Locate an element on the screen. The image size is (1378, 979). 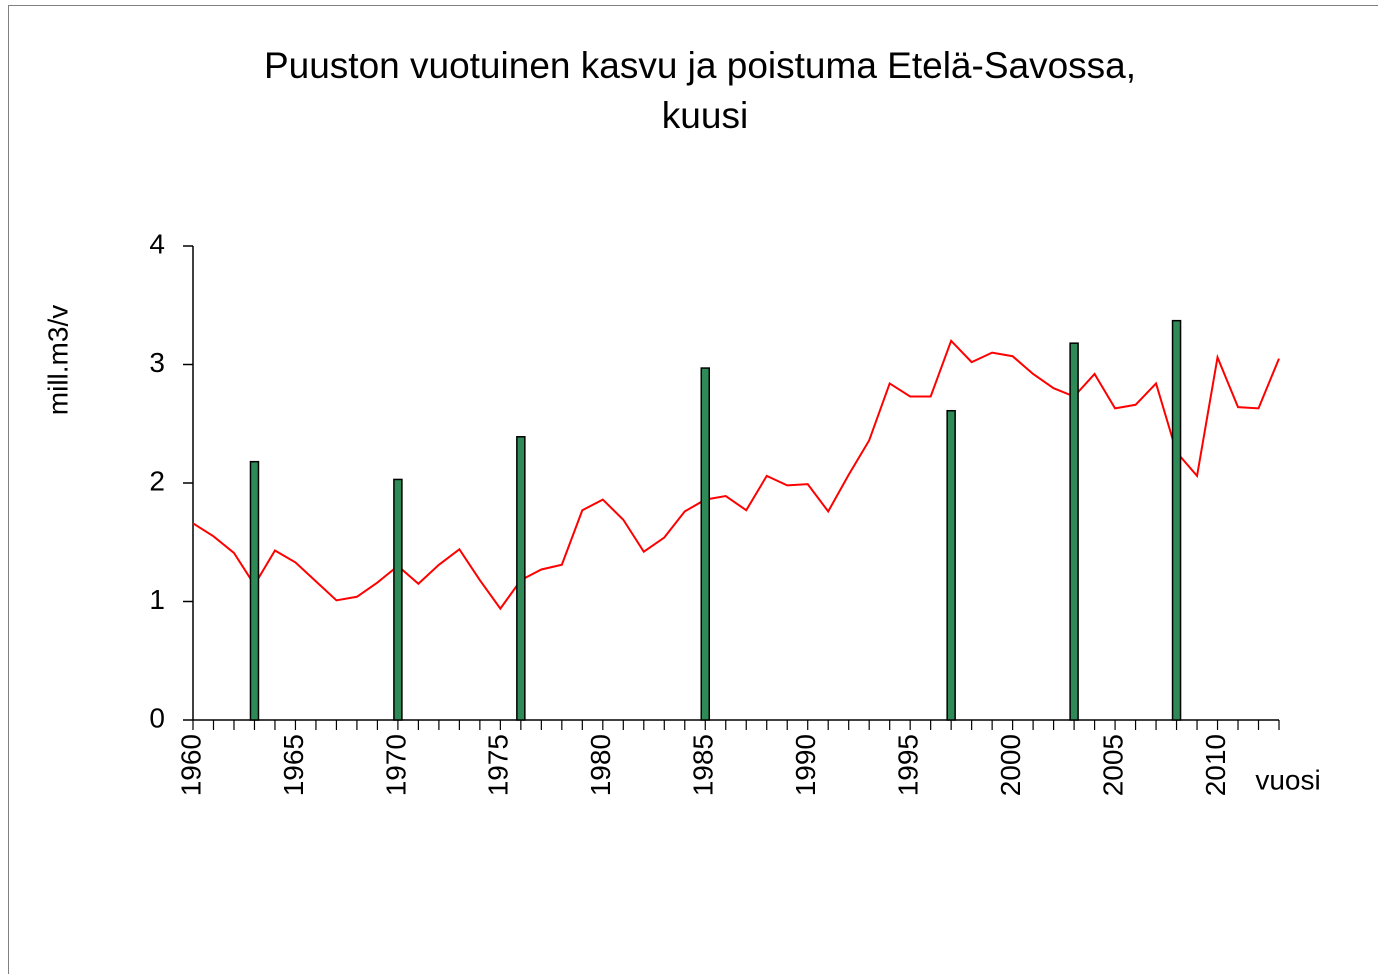
x-tick-label: 2000 is located at coordinates (1010, 765).